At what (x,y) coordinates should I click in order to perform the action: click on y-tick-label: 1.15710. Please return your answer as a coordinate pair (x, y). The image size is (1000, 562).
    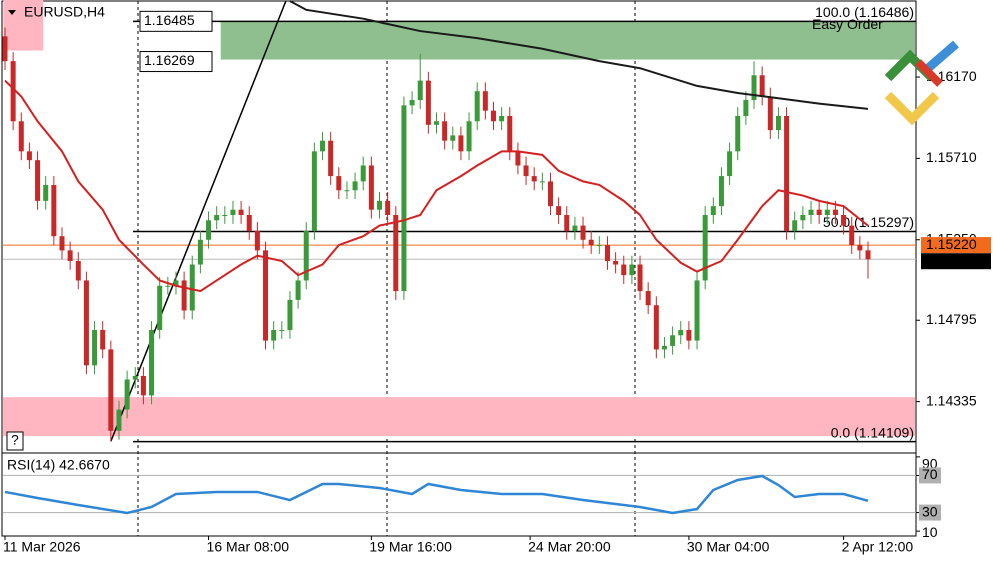
    Looking at the image, I should click on (951, 157).